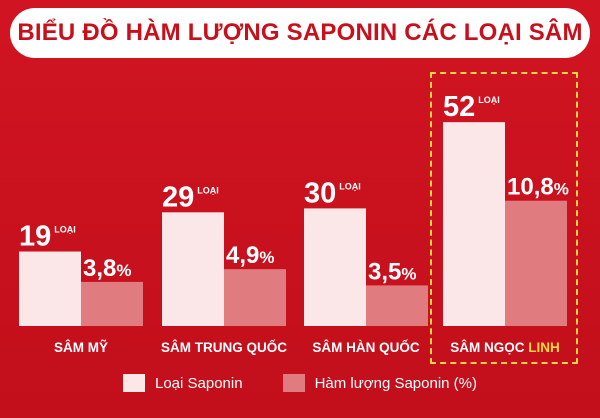  I want to click on legend-swatch-saponin-content, so click(293, 383).